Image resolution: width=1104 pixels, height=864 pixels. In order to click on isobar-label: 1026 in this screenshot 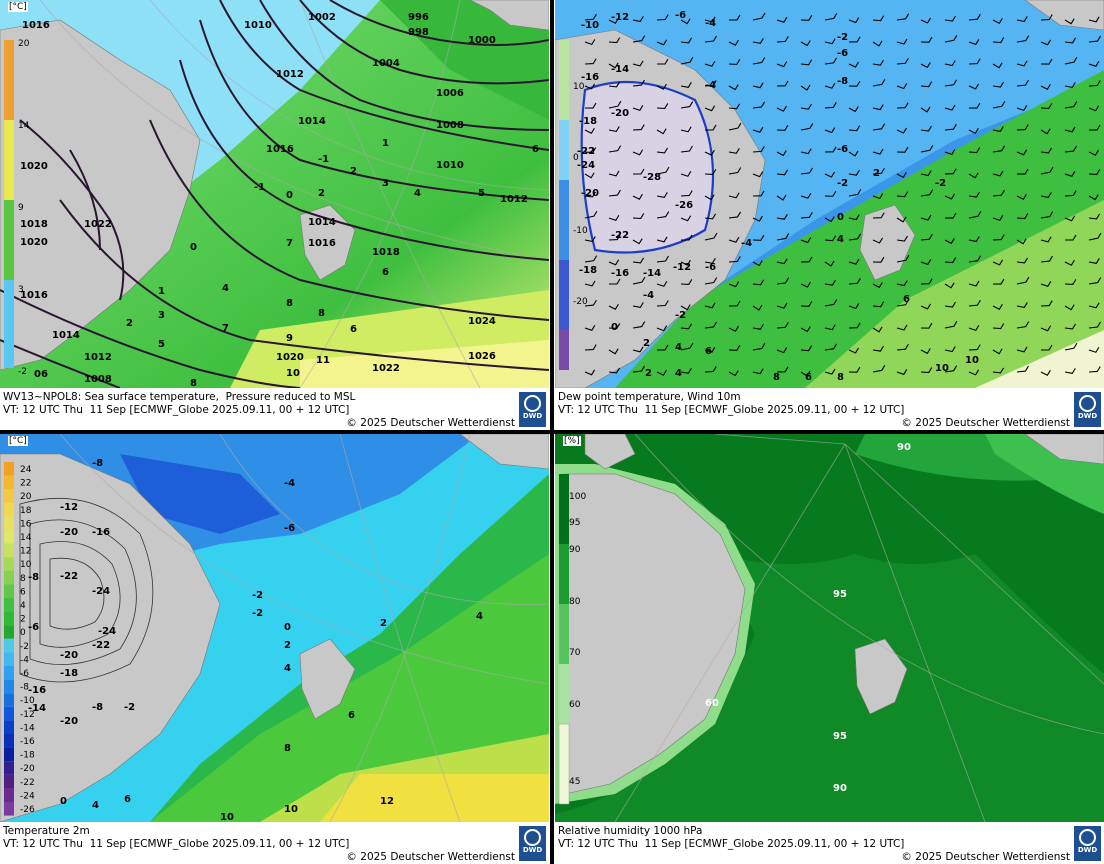, I will do `click(482, 356)`.